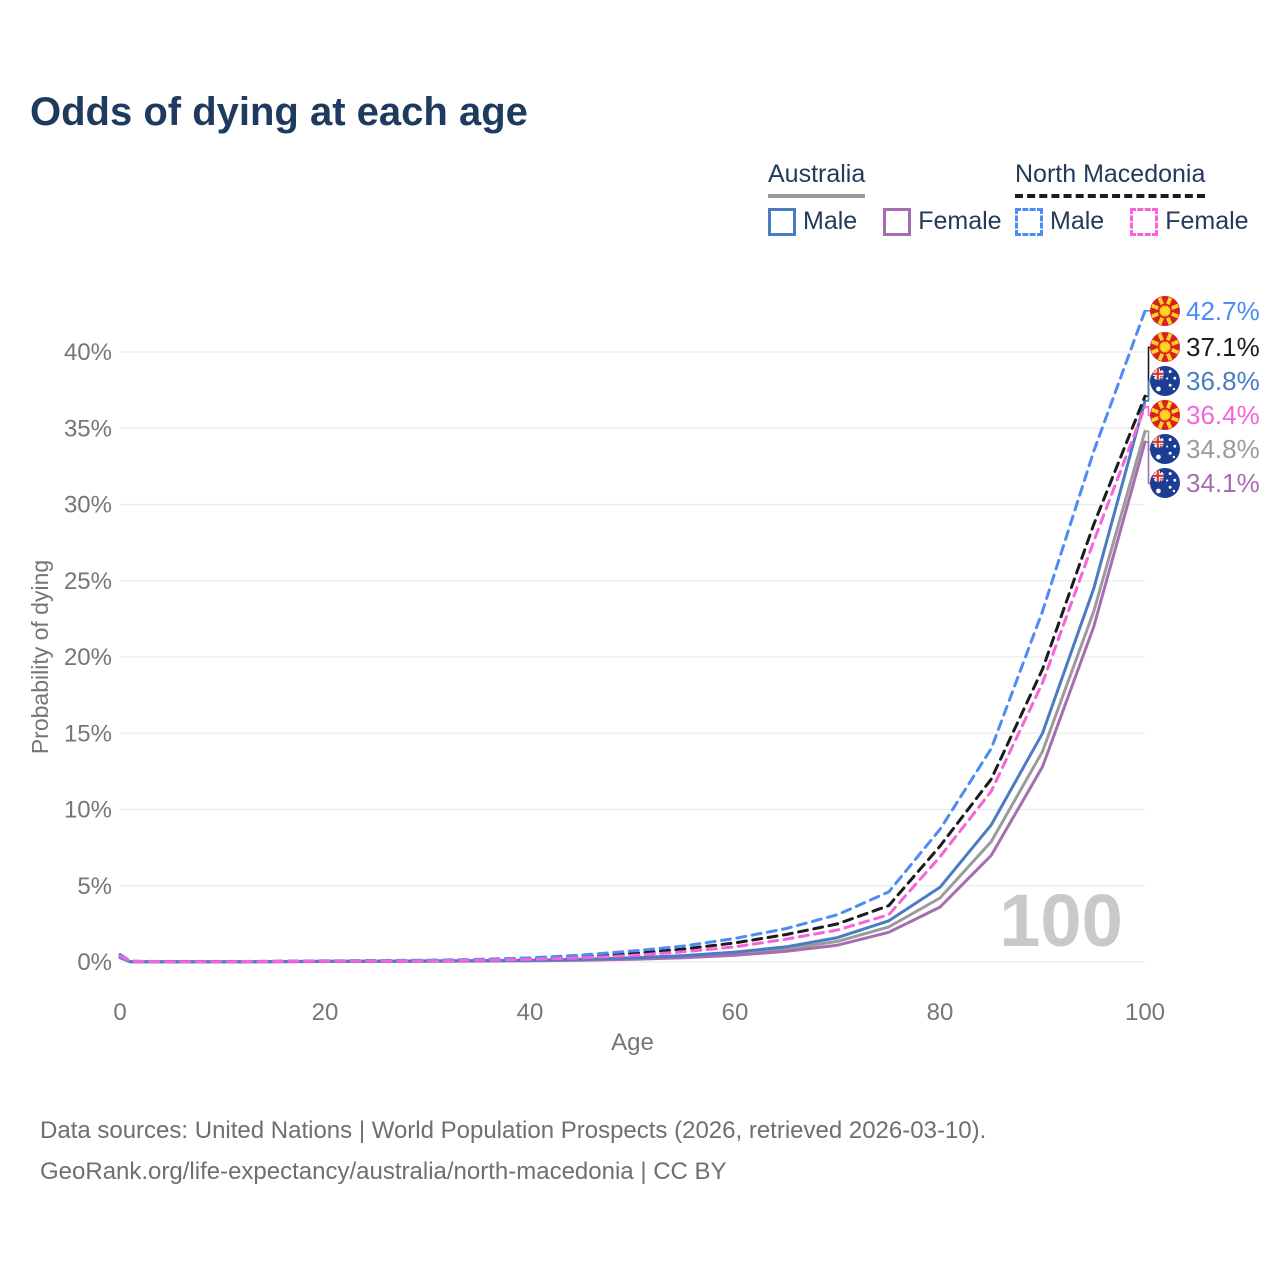 The width and height of the screenshot is (1280, 1280). Describe the element at coordinates (1223, 483) in the screenshot. I see `end-label-value: 34.1%` at that location.